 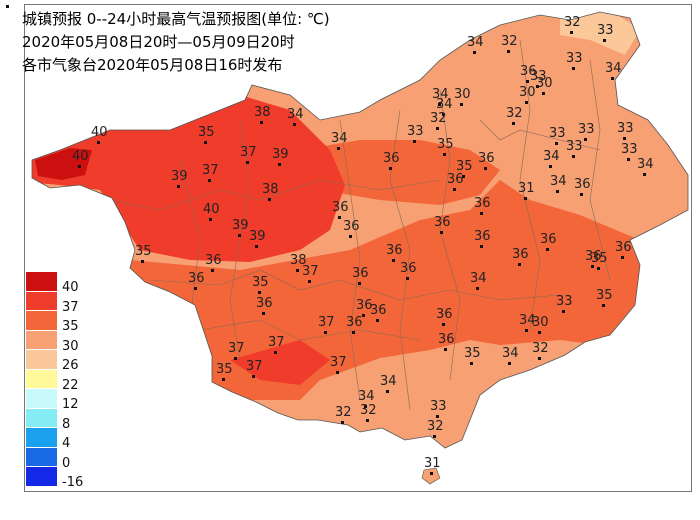 I want to click on legend-row: 22, so click(x=67, y=380).